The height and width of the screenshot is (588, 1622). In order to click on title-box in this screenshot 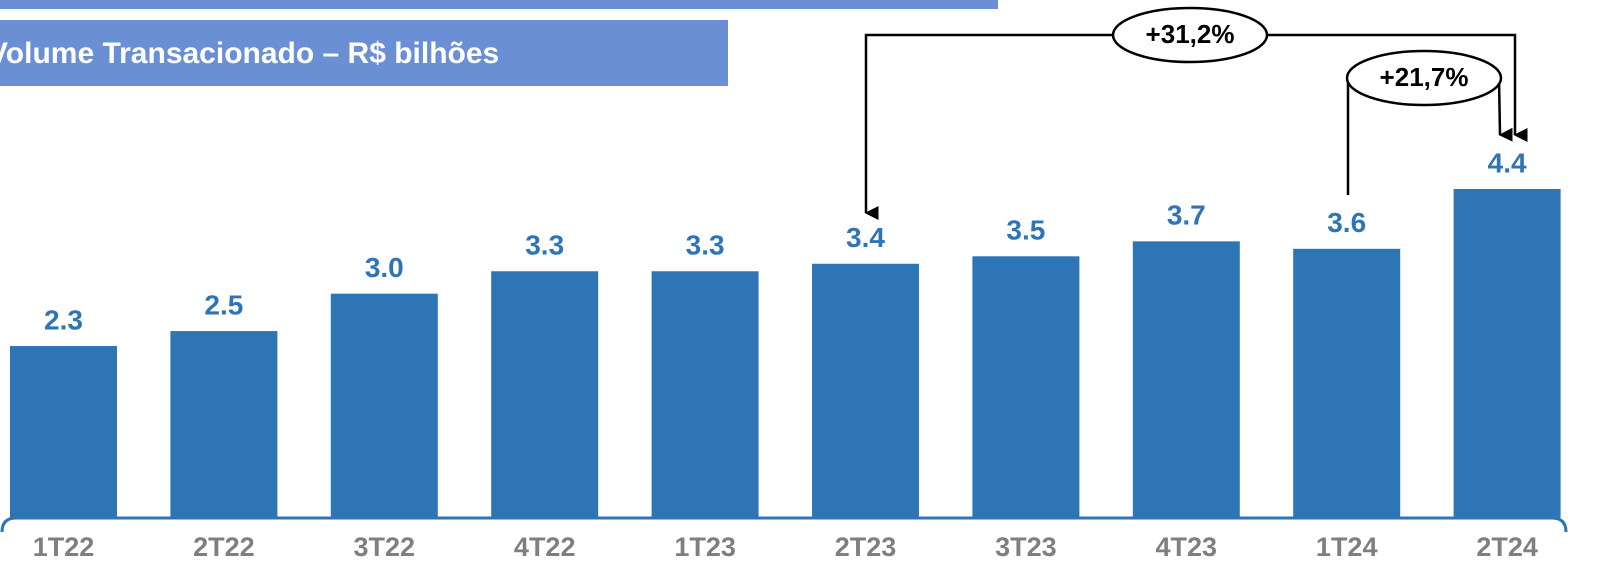, I will do `click(364, 53)`.